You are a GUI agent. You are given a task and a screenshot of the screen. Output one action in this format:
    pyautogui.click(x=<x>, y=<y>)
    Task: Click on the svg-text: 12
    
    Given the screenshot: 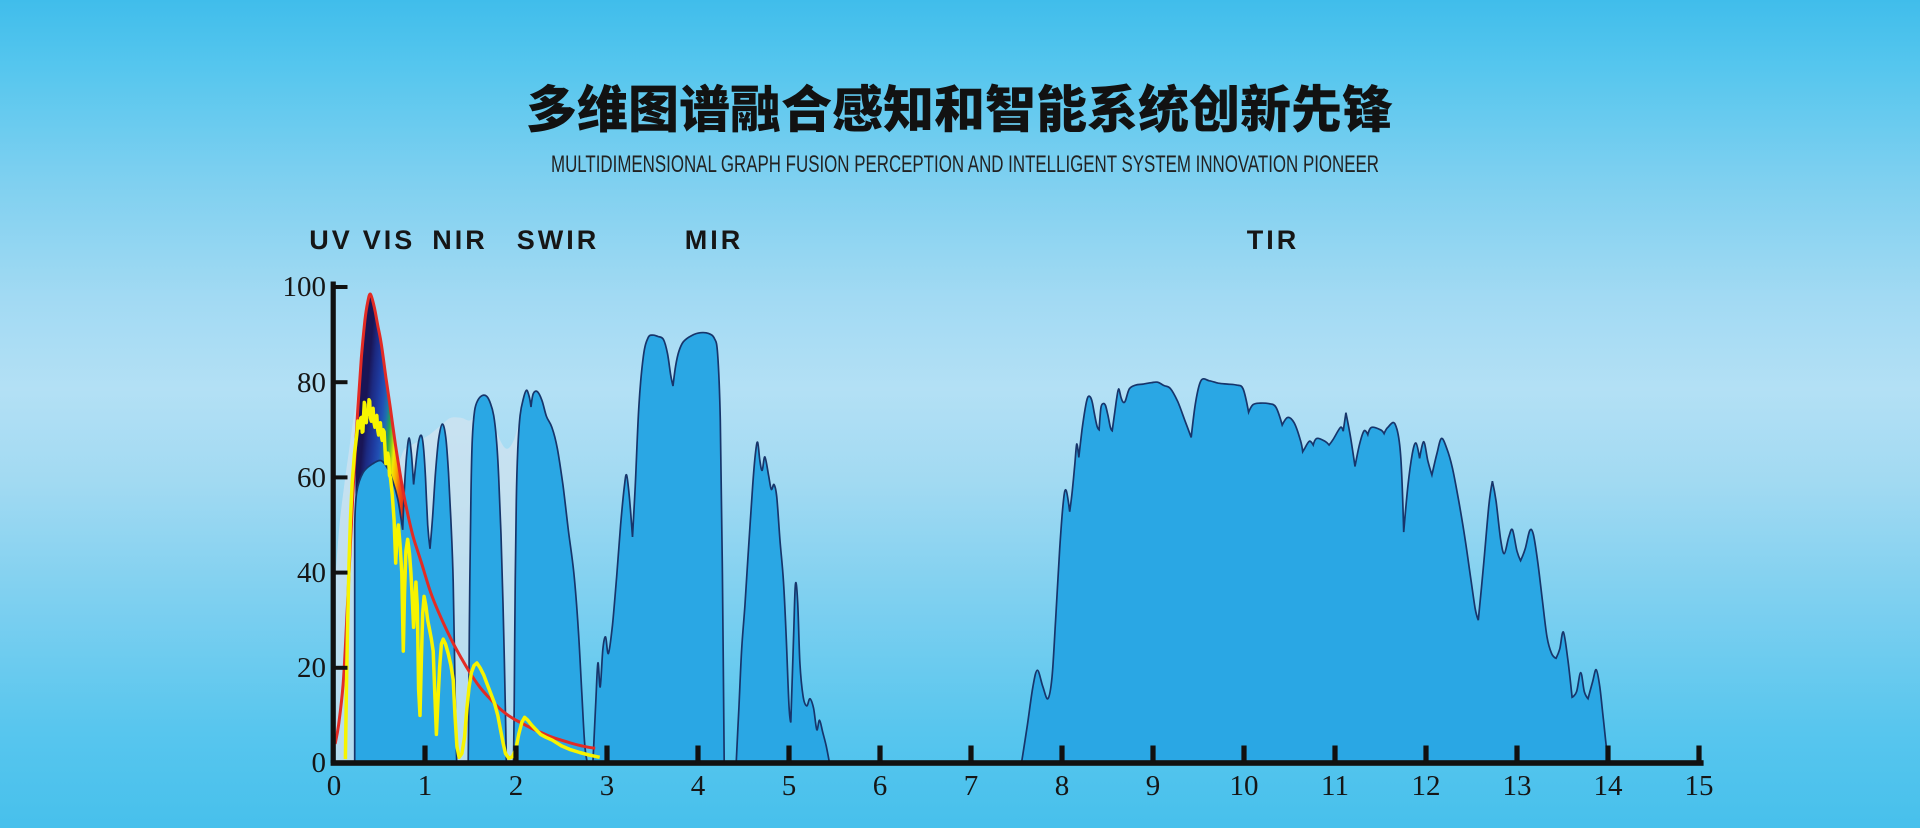 What is the action you would take?
    pyautogui.click(x=1426, y=786)
    